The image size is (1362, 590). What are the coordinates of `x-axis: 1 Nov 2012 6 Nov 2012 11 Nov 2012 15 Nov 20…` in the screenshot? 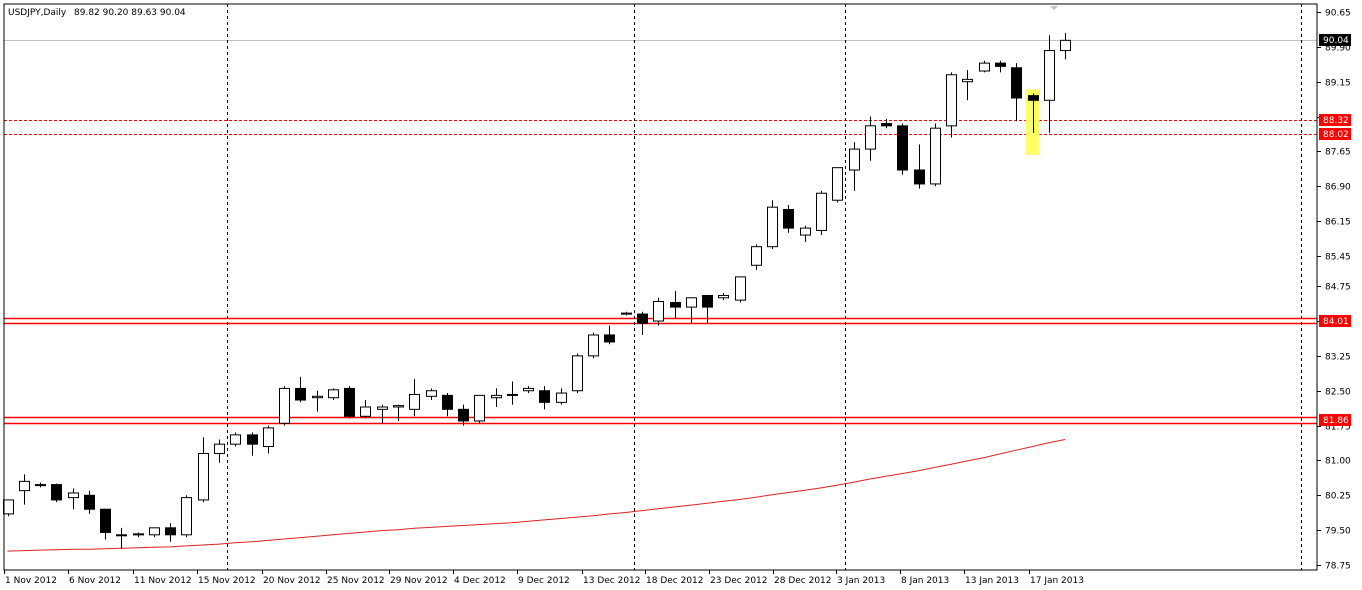 It's located at (544, 578).